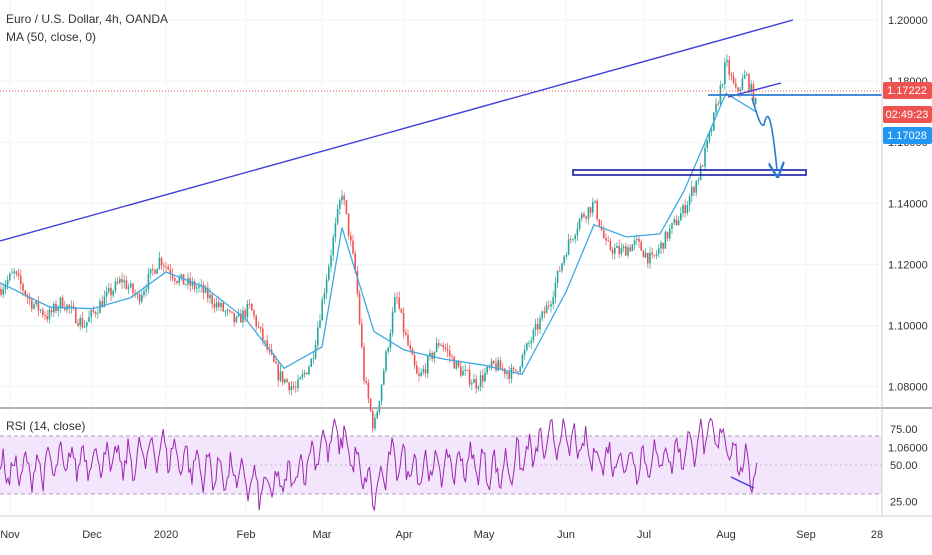 The width and height of the screenshot is (932, 555). What do you see at coordinates (45, 426) in the screenshot?
I see `rsi-indicator-label: RSI (14, close)` at bounding box center [45, 426].